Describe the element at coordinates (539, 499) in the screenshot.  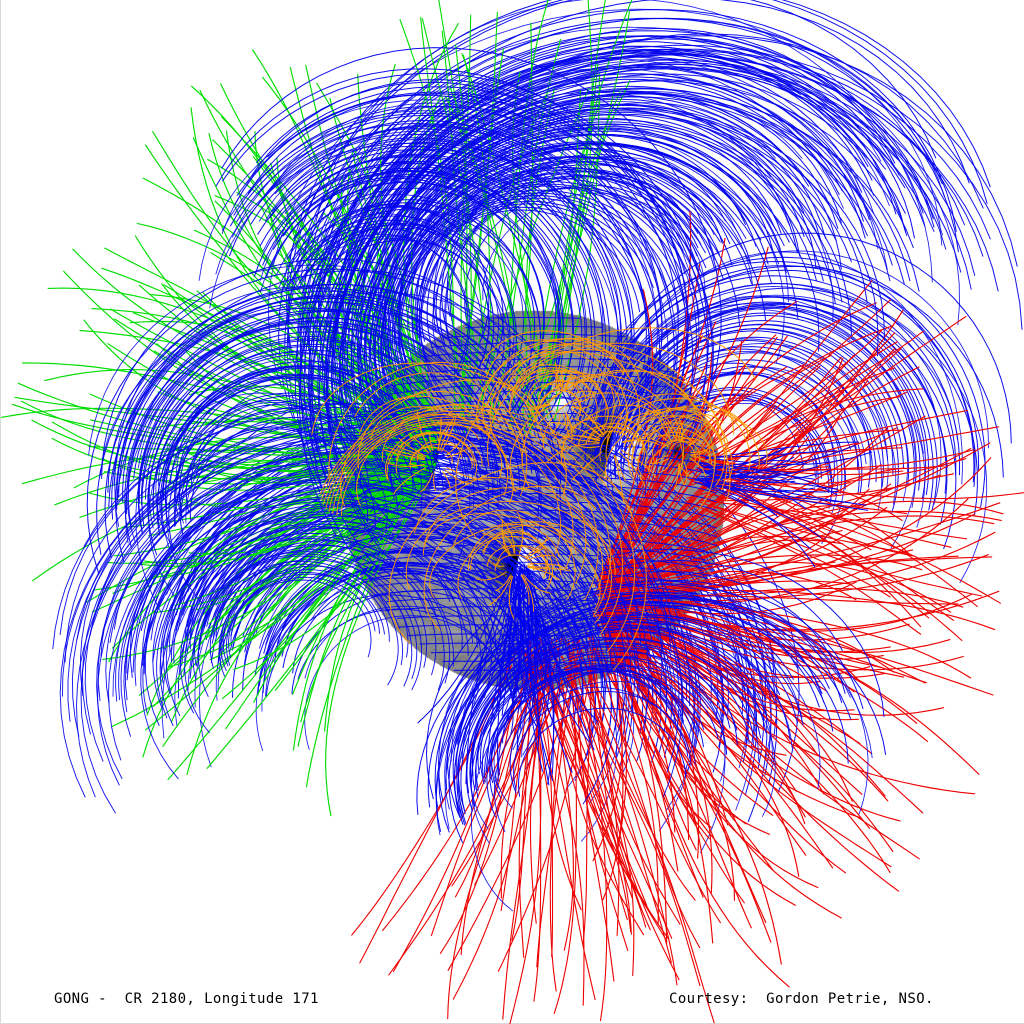
I see `active-region-loops` at that location.